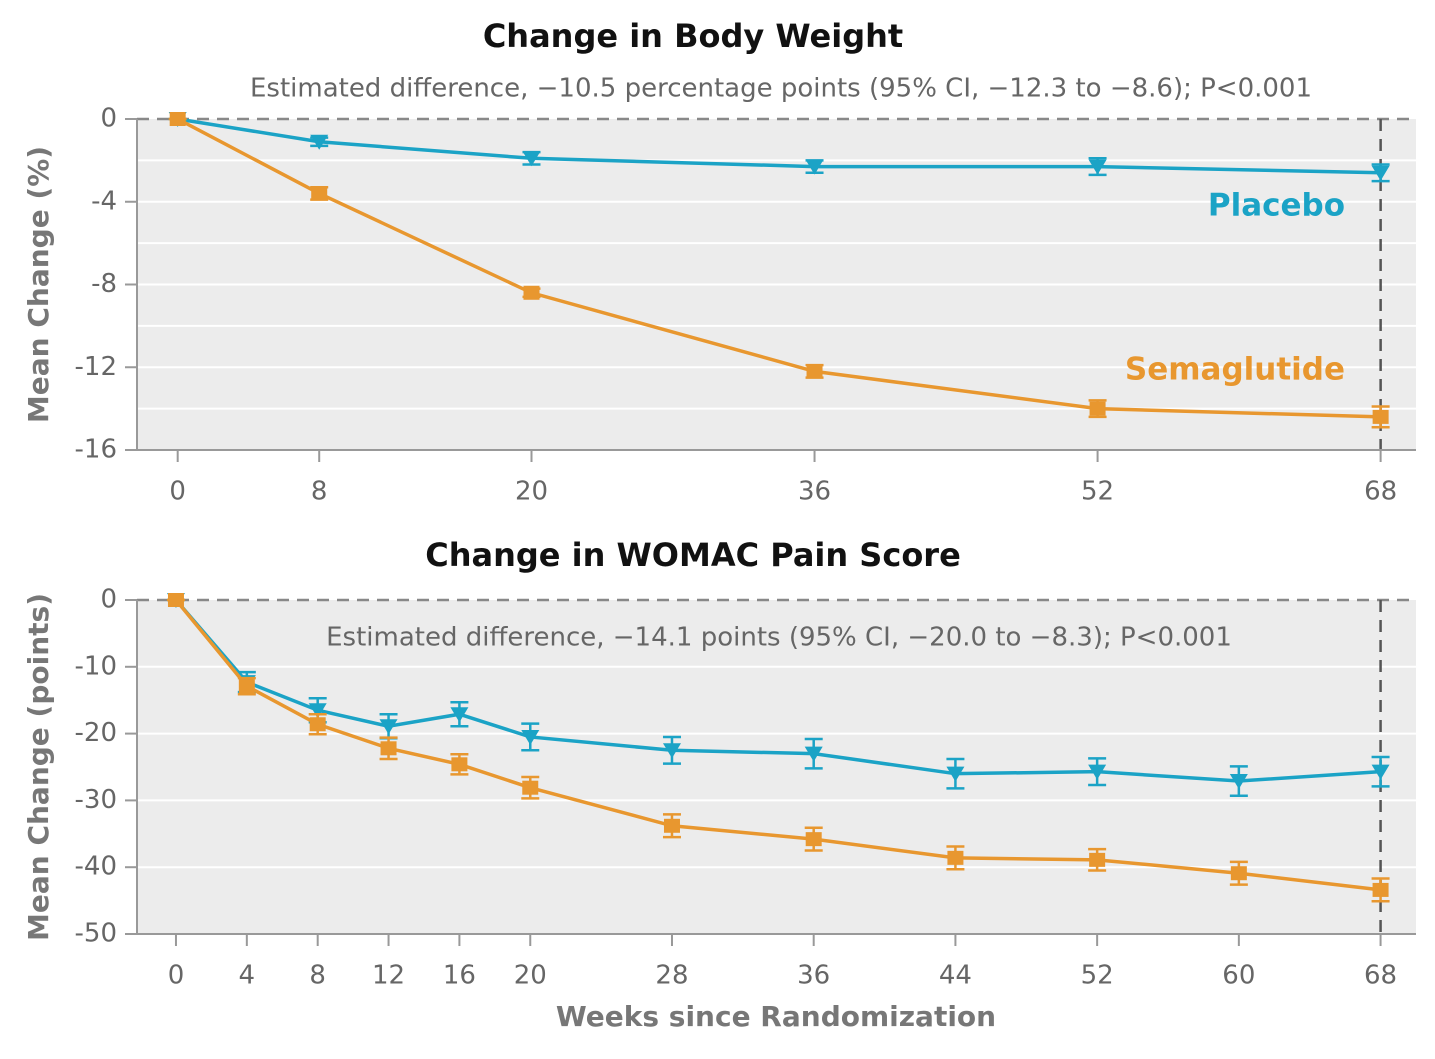 The width and height of the screenshot is (1435, 1059). What do you see at coordinates (776, 1016) in the screenshot?
I see `x-axis-label: Weeks since Randomization` at bounding box center [776, 1016].